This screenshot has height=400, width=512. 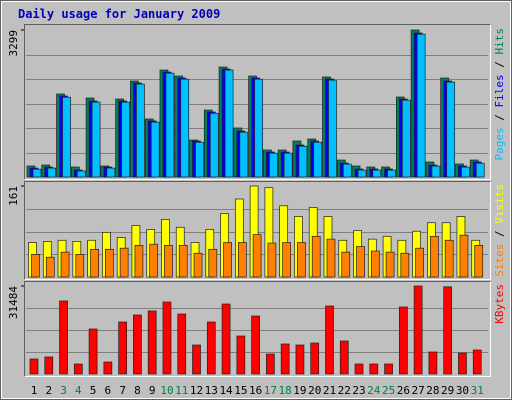 I want to click on x-tick-label: 14, so click(x=226, y=390).